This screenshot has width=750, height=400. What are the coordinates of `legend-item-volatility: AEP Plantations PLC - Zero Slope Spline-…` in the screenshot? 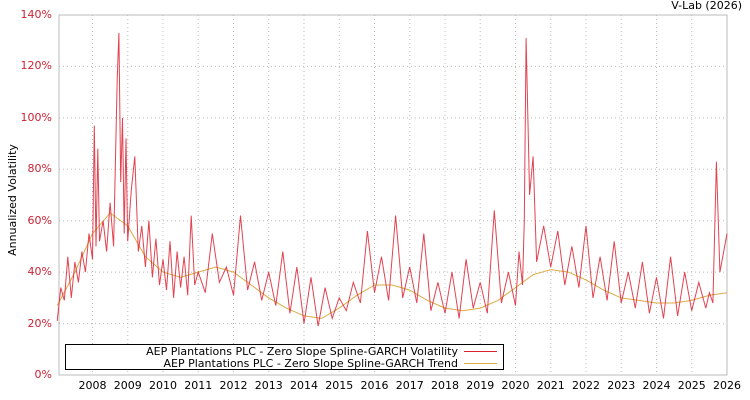 It's located at (321, 351).